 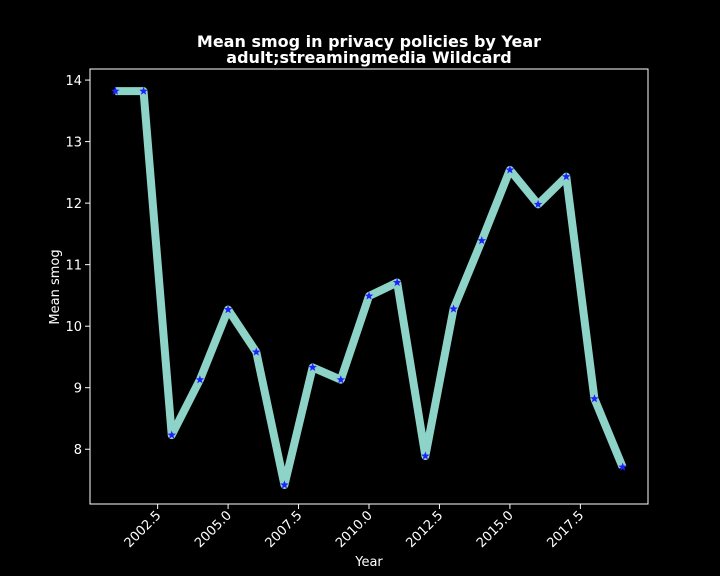 I want to click on chart-title: Mean smog in privacy policies by Year, so click(x=369, y=41).